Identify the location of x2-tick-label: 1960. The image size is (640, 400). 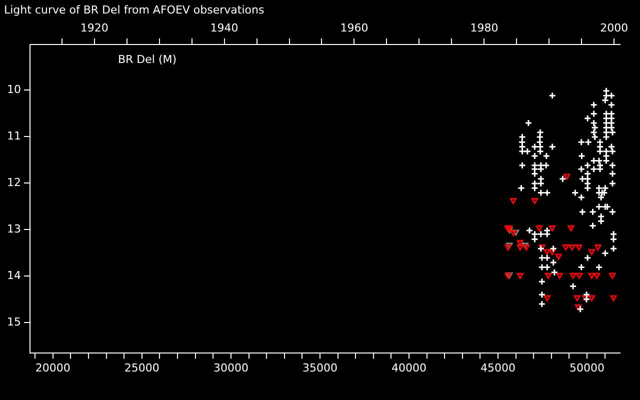
(354, 28).